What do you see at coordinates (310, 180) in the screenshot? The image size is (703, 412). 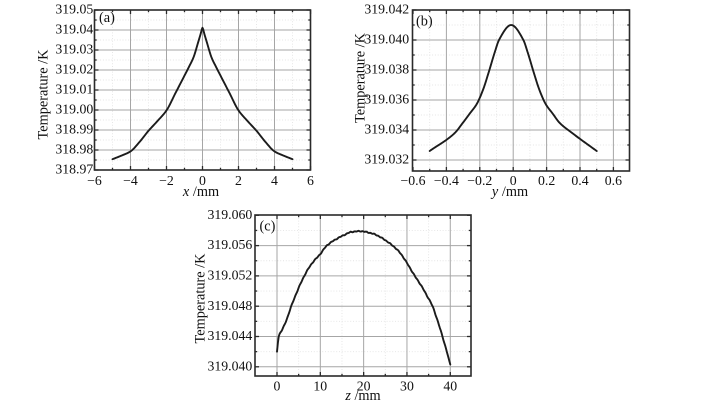 I see `svg-text: 6` at bounding box center [310, 180].